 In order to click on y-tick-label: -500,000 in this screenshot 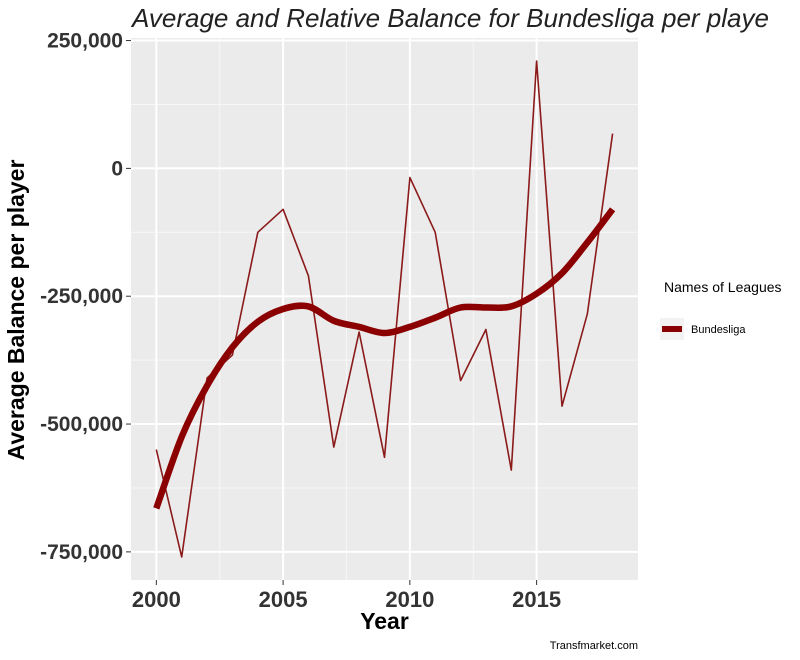, I will do `click(81, 424)`.